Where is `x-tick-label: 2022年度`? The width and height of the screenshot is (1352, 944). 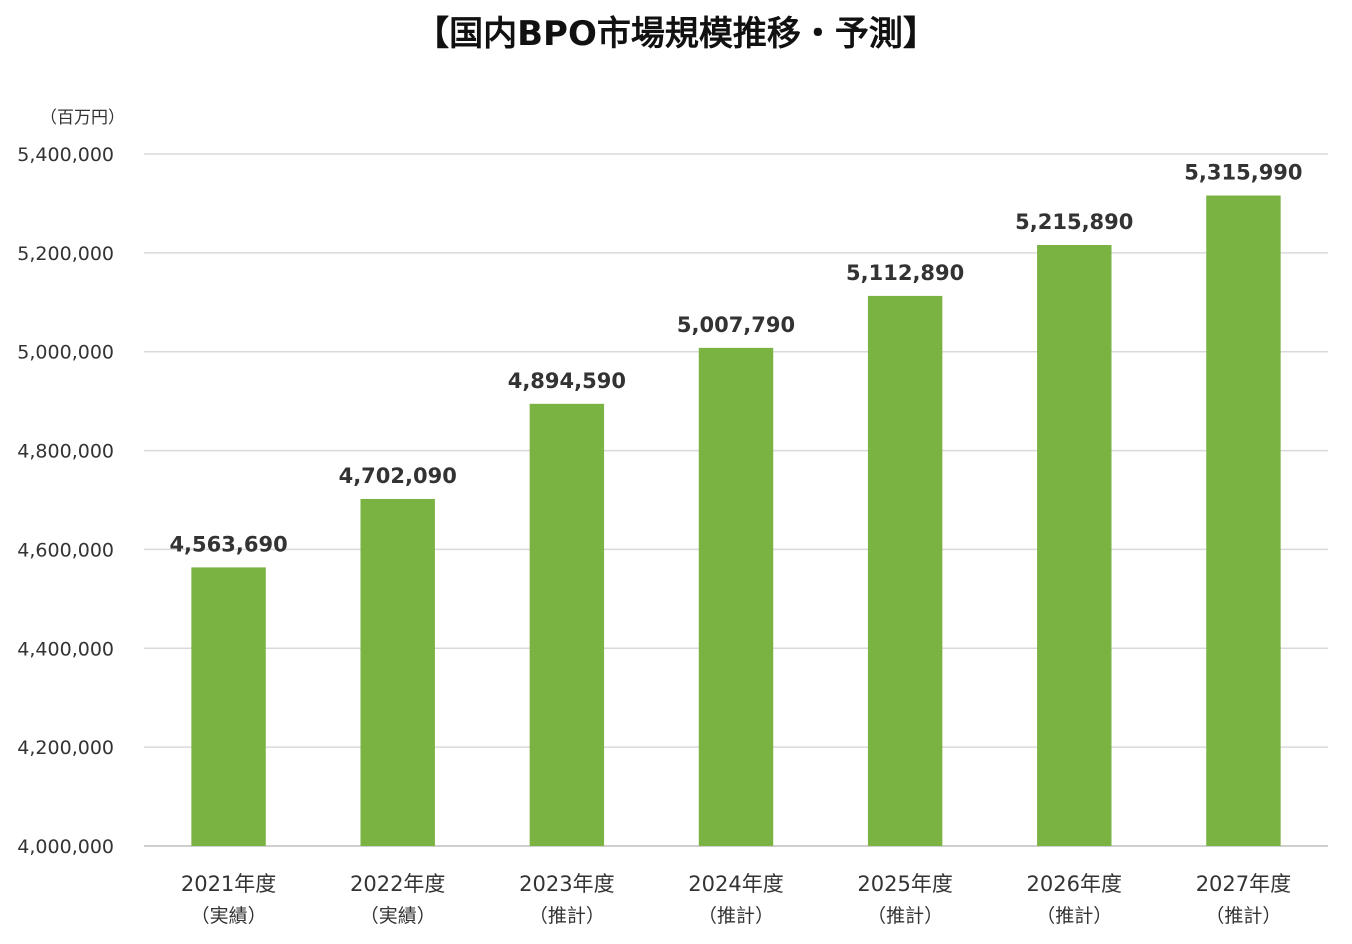
x-tick-label: 2022年度 is located at coordinates (397, 884).